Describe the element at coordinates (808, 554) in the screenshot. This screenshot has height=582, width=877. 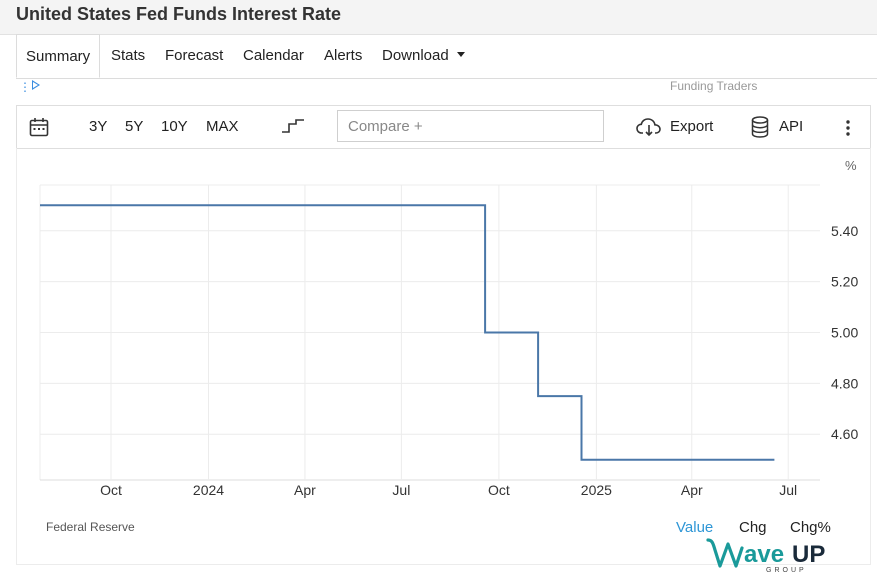
I see `logo-text-up: UP` at that location.